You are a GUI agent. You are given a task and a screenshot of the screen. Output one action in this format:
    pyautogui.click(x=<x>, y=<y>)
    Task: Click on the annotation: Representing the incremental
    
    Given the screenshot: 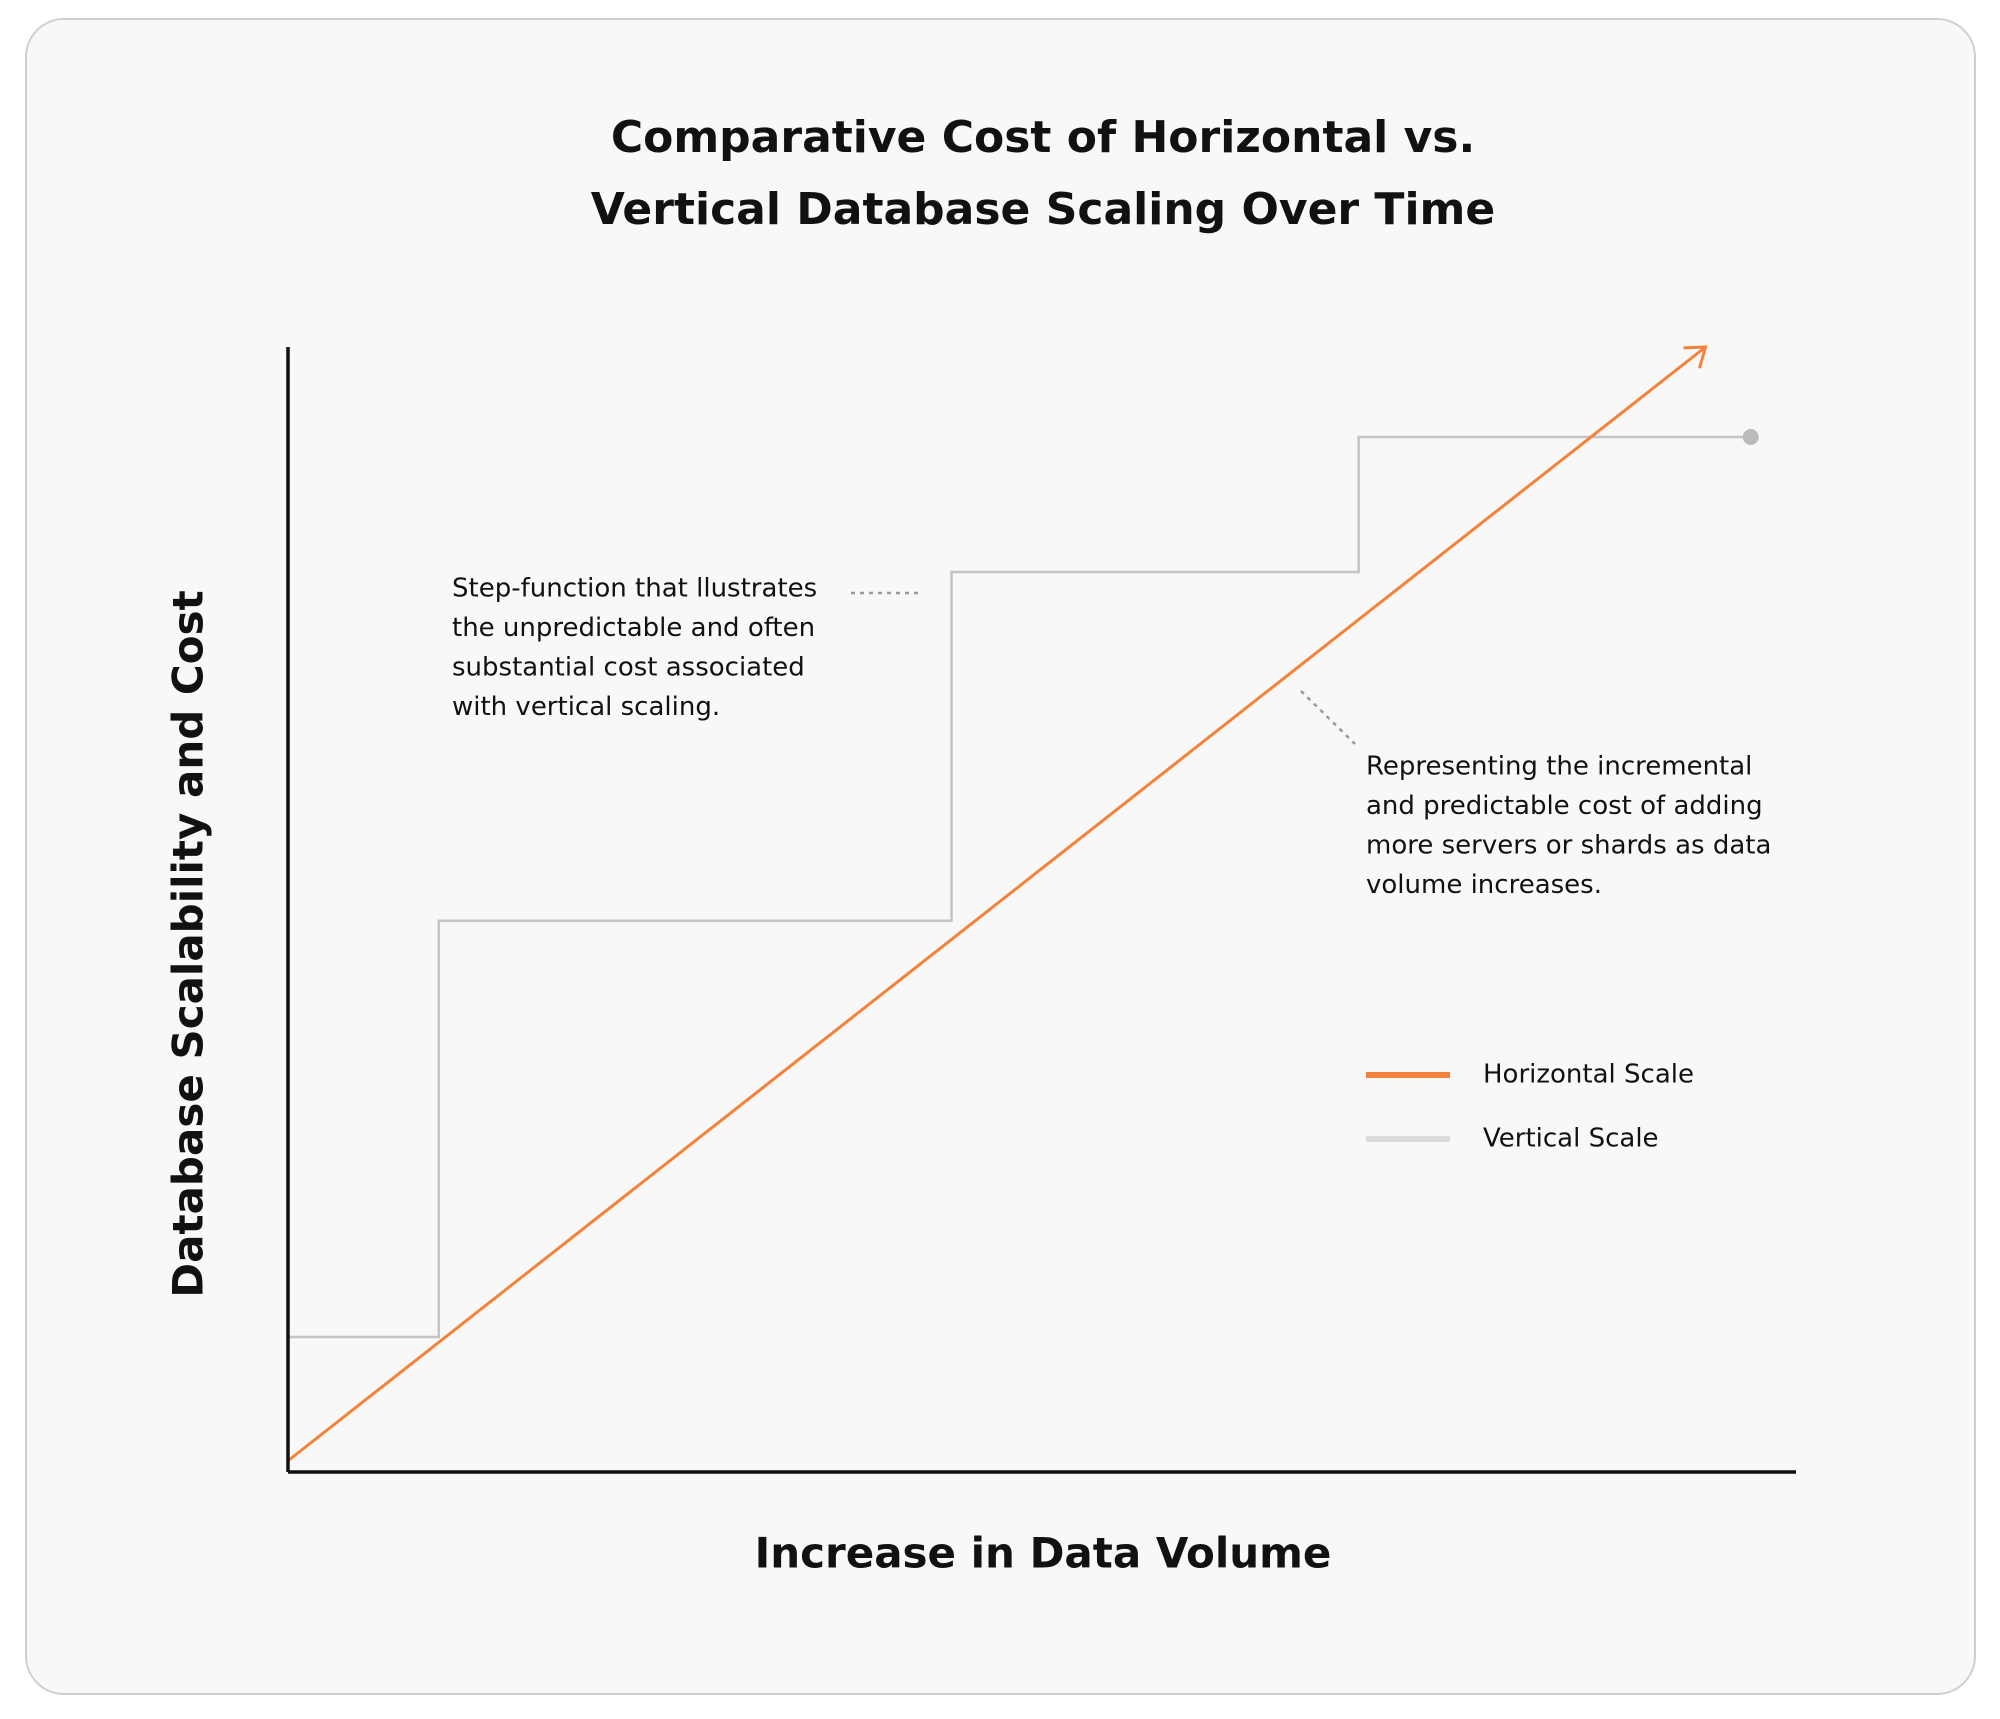 What is the action you would take?
    pyautogui.click(x=1559, y=767)
    